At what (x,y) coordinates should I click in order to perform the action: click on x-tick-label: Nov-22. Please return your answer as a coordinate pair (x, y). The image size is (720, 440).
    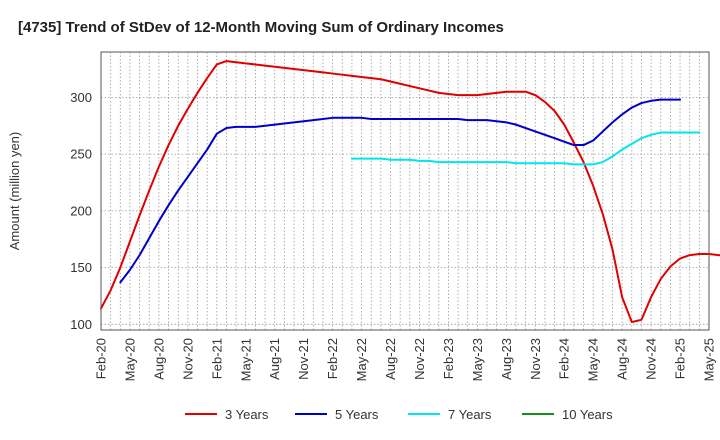
    Looking at the image, I should click on (419, 359).